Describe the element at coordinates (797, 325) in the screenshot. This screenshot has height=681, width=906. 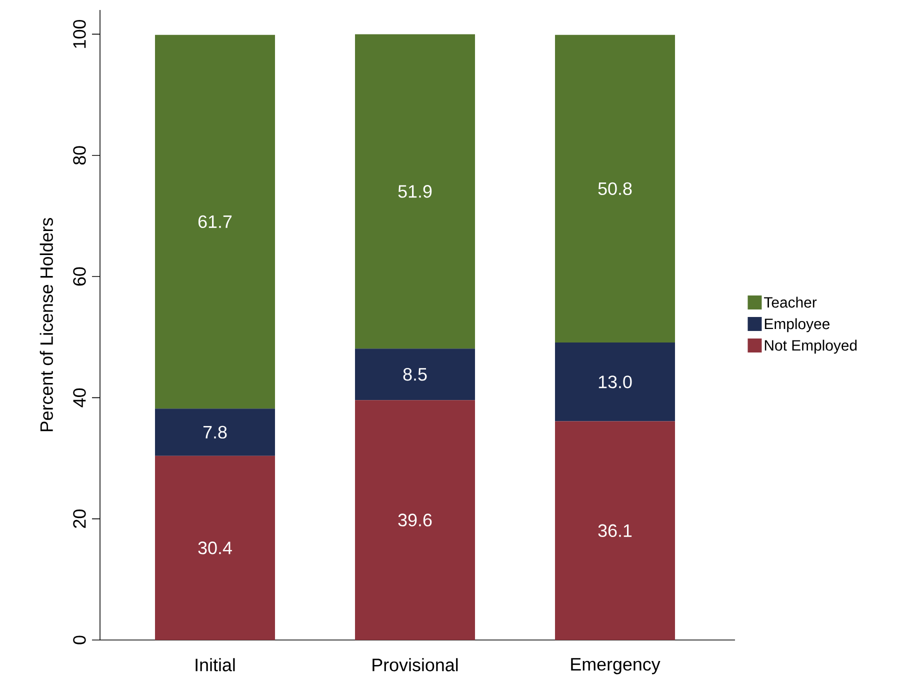
I see `legend-label: Employee` at that location.